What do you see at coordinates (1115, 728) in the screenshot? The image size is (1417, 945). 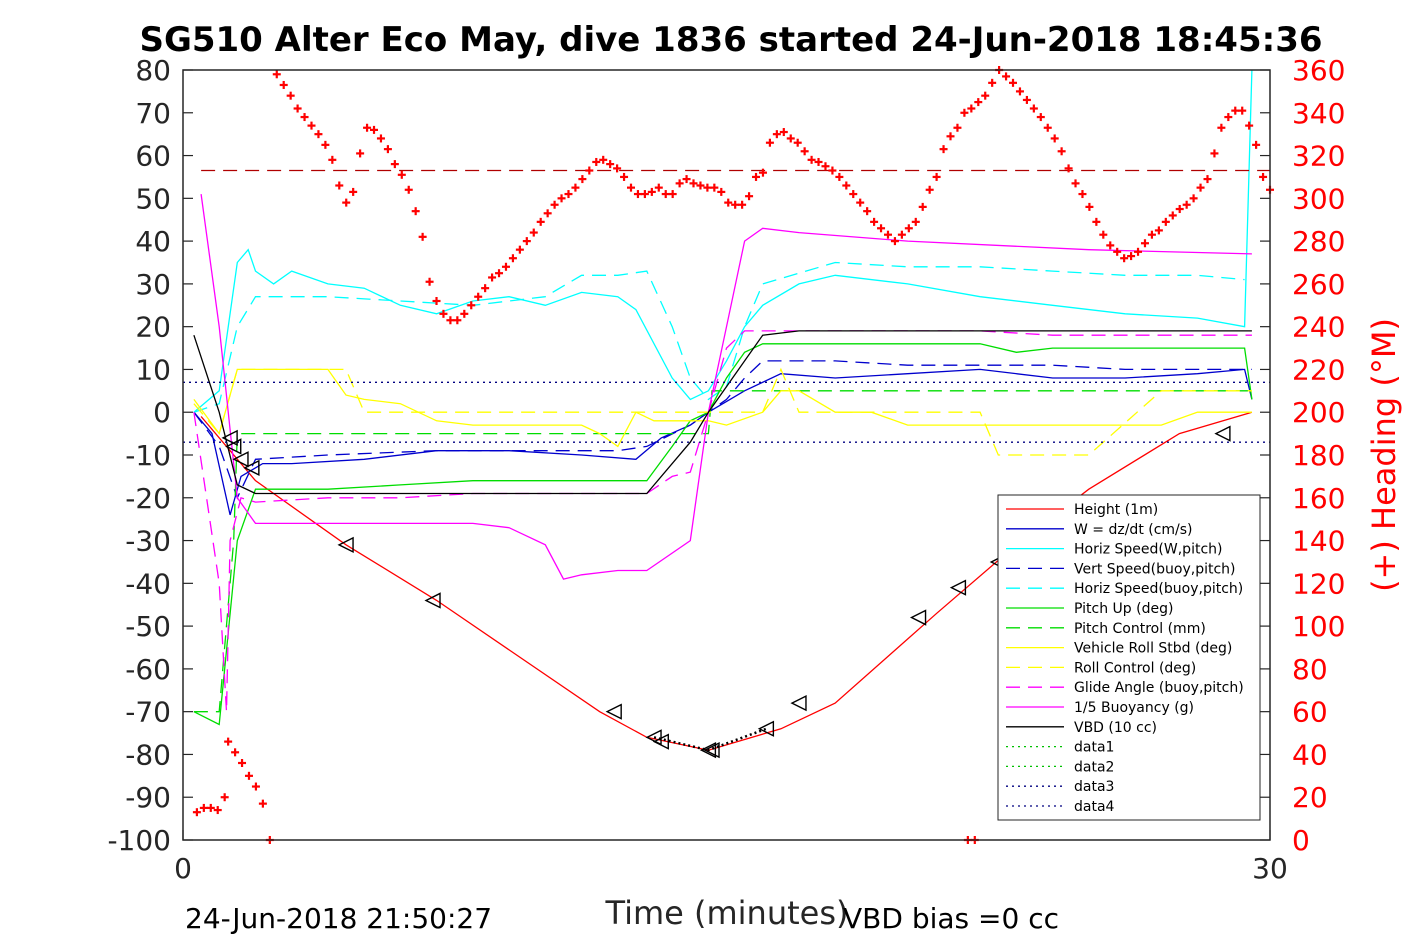 I see `legend-label: VBD (10 cc)` at bounding box center [1115, 728].